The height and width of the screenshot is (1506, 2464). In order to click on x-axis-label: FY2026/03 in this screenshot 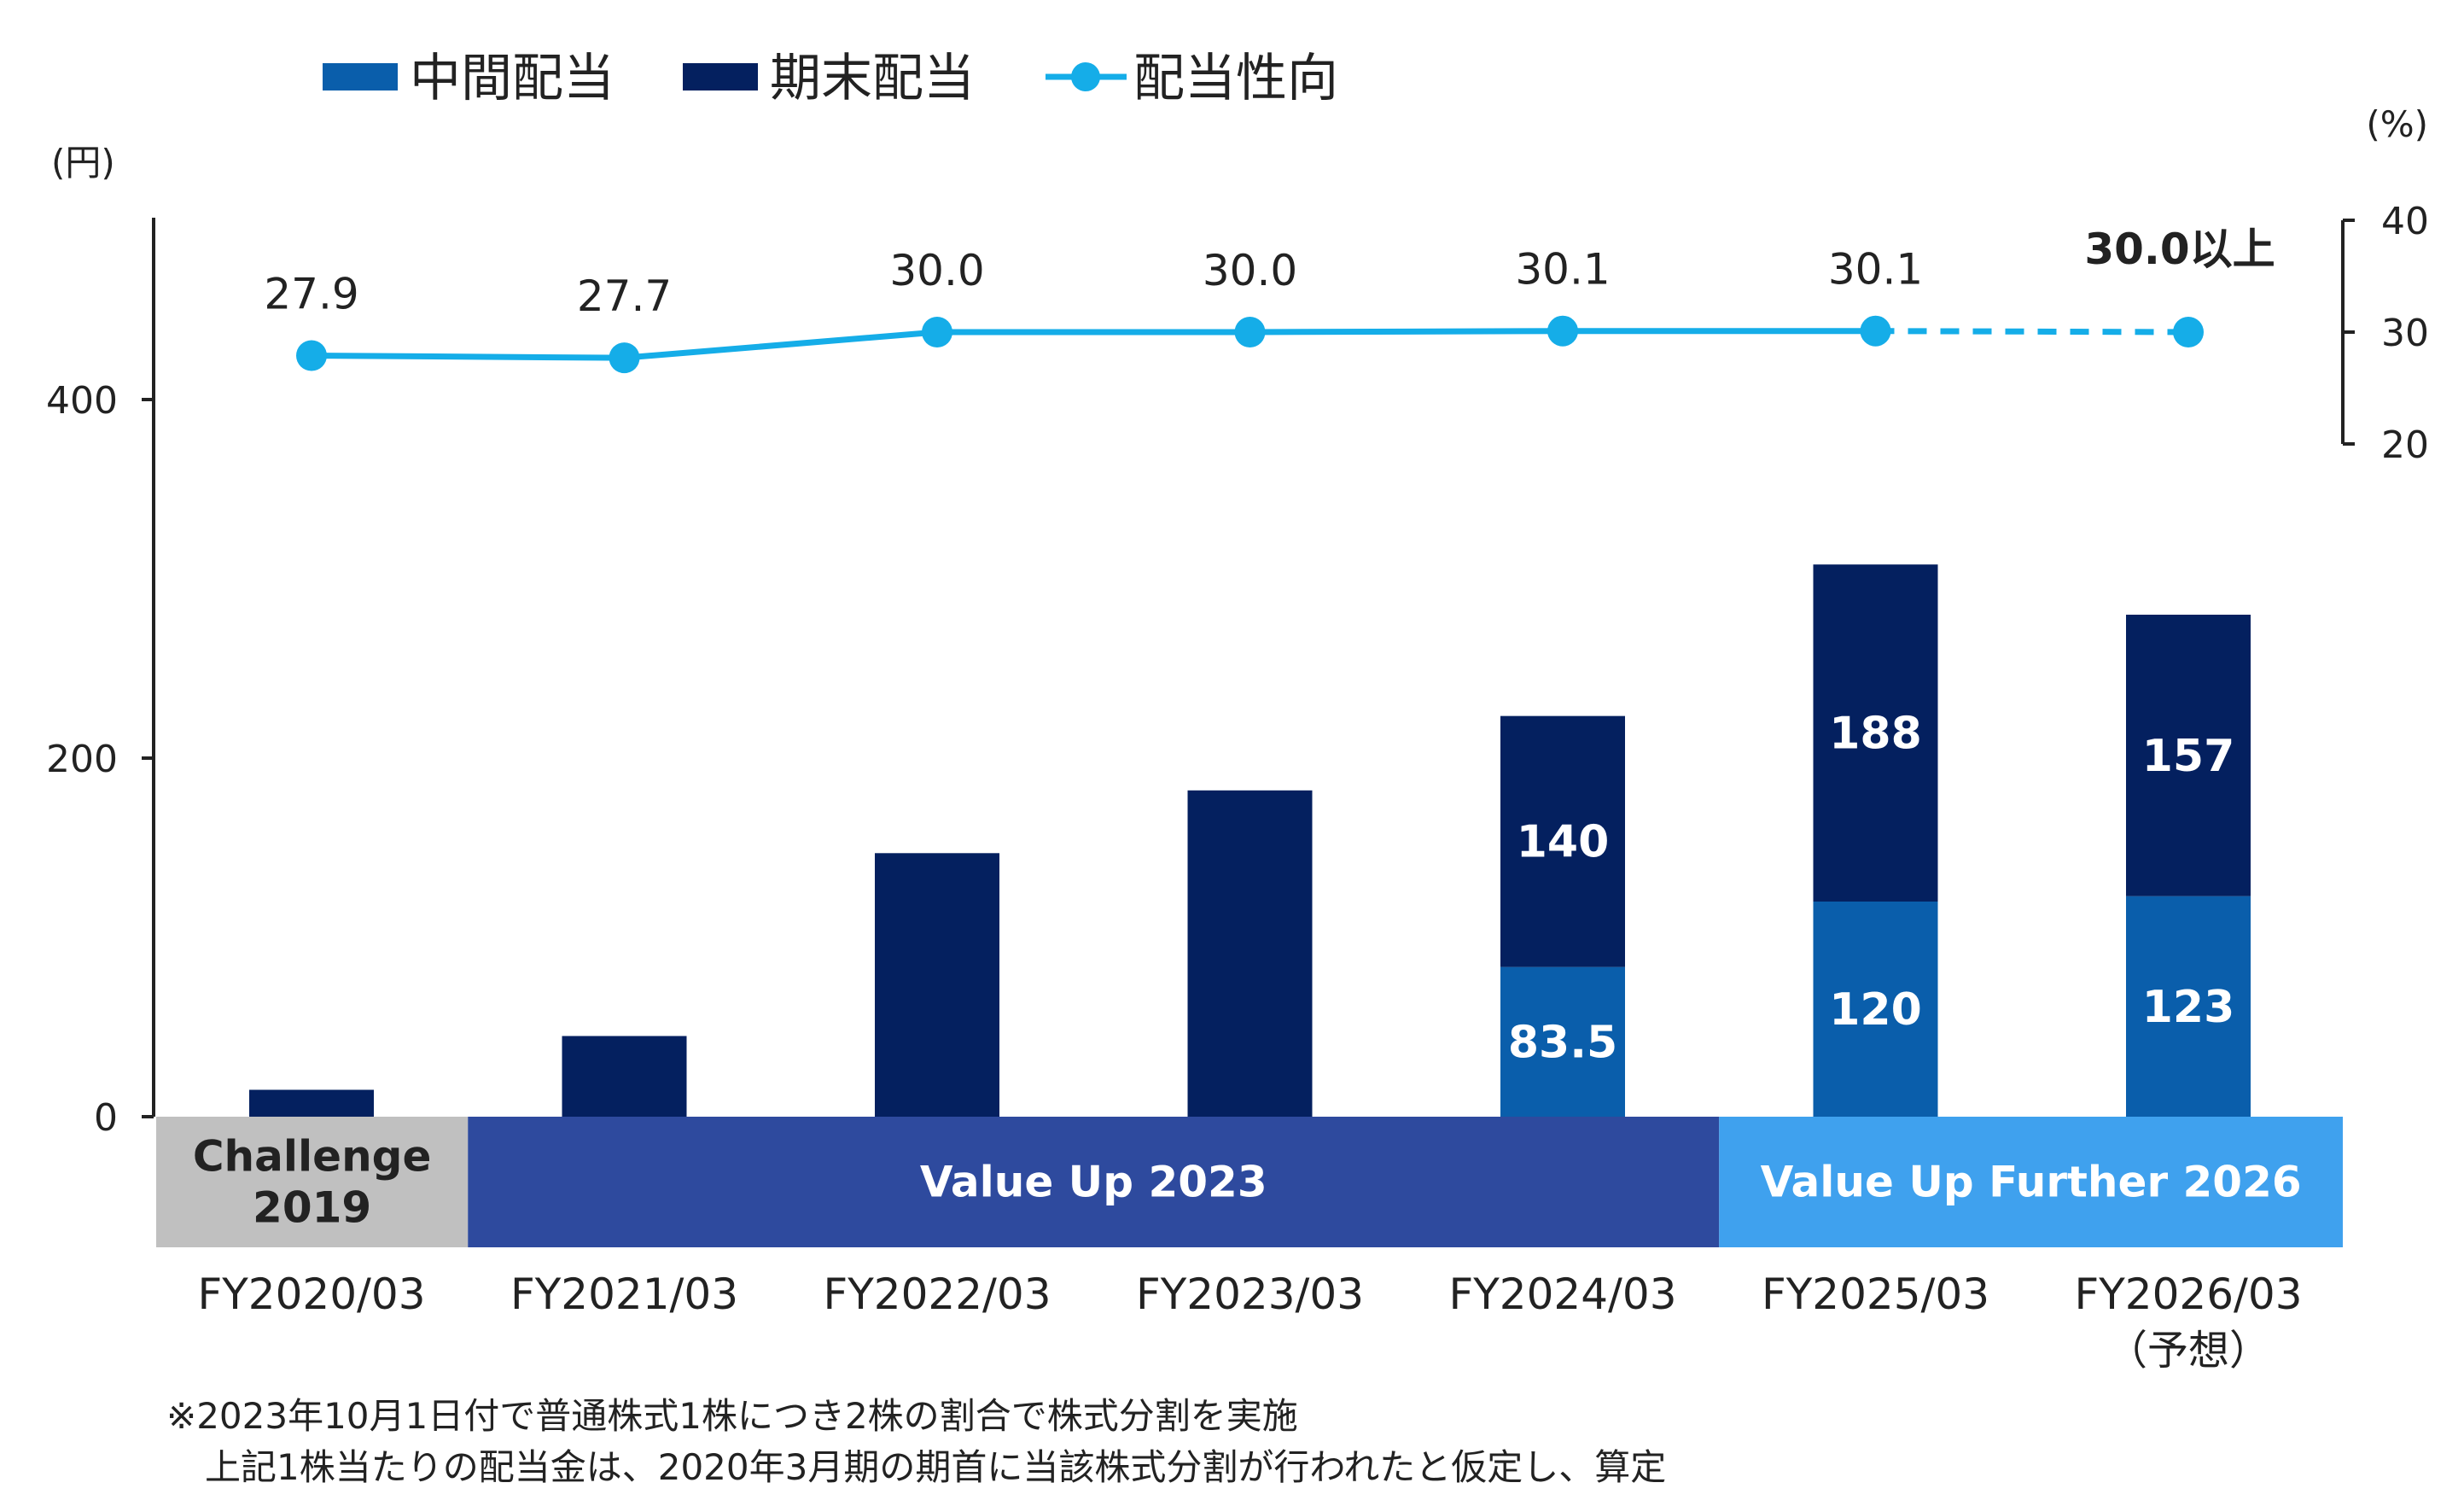, I will do `click(2188, 1294)`.